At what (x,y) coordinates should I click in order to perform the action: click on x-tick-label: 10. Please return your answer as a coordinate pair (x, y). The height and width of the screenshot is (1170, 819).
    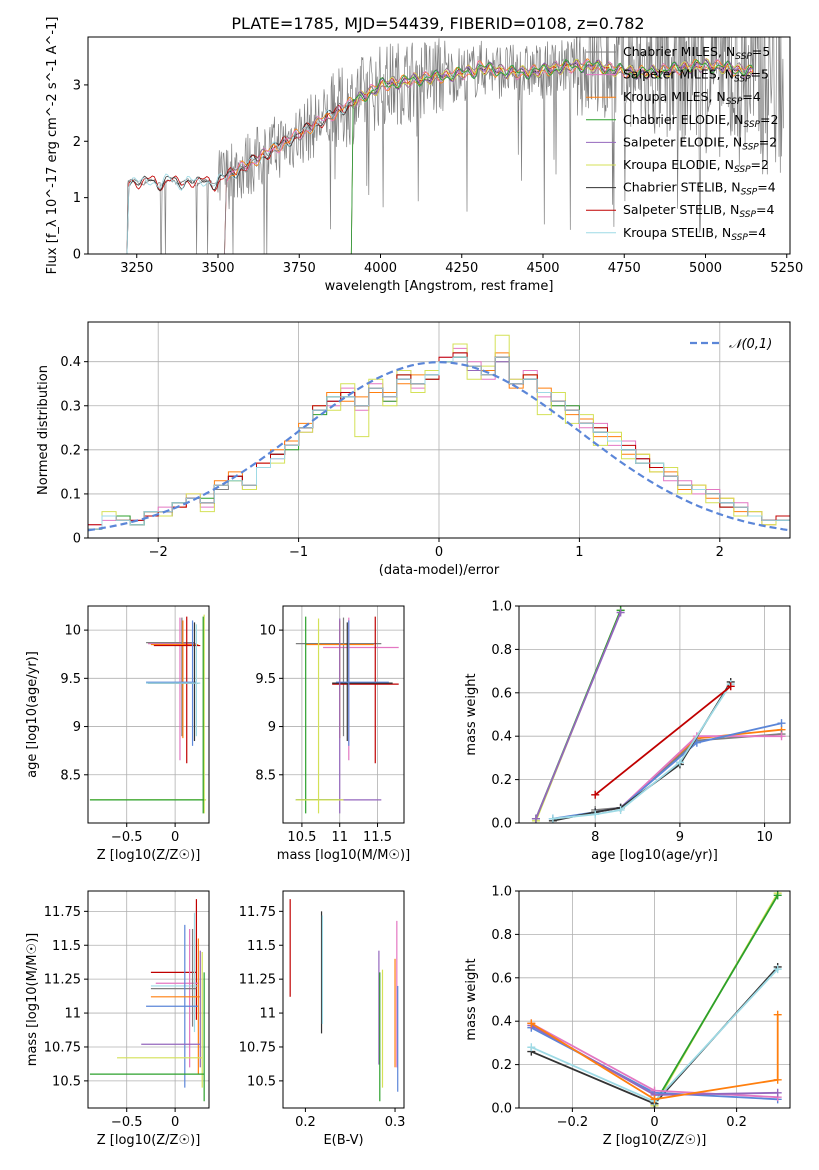
    Looking at the image, I should click on (764, 837).